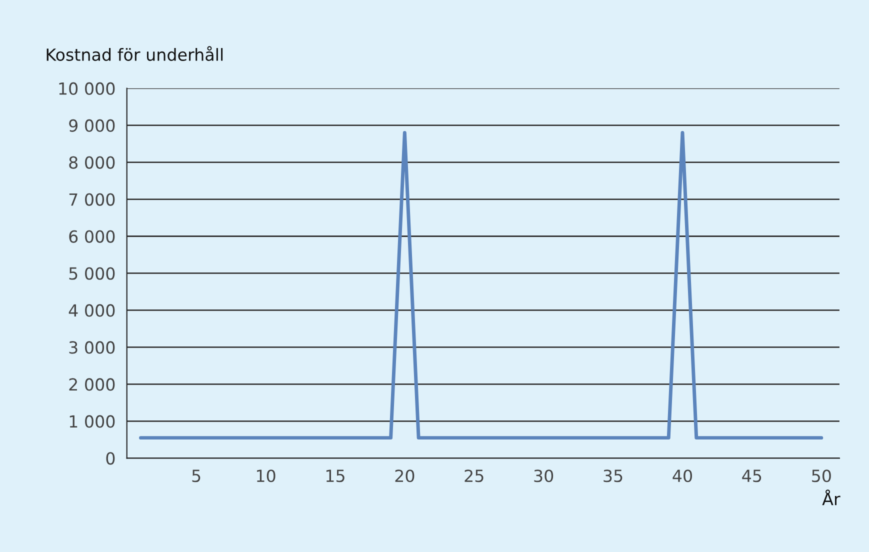  I want to click on y-tick-label: 10 000, so click(87, 88).